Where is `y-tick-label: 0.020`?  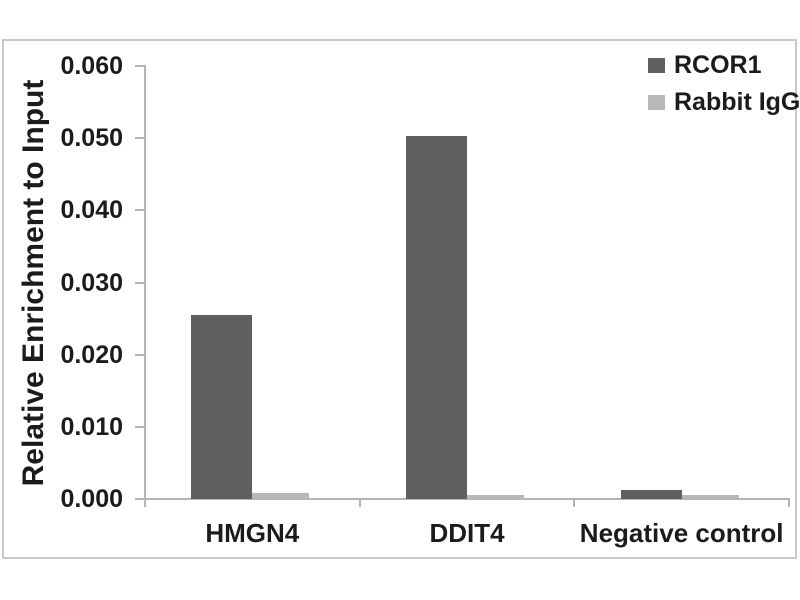 y-tick-label: 0.020 is located at coordinates (91, 354).